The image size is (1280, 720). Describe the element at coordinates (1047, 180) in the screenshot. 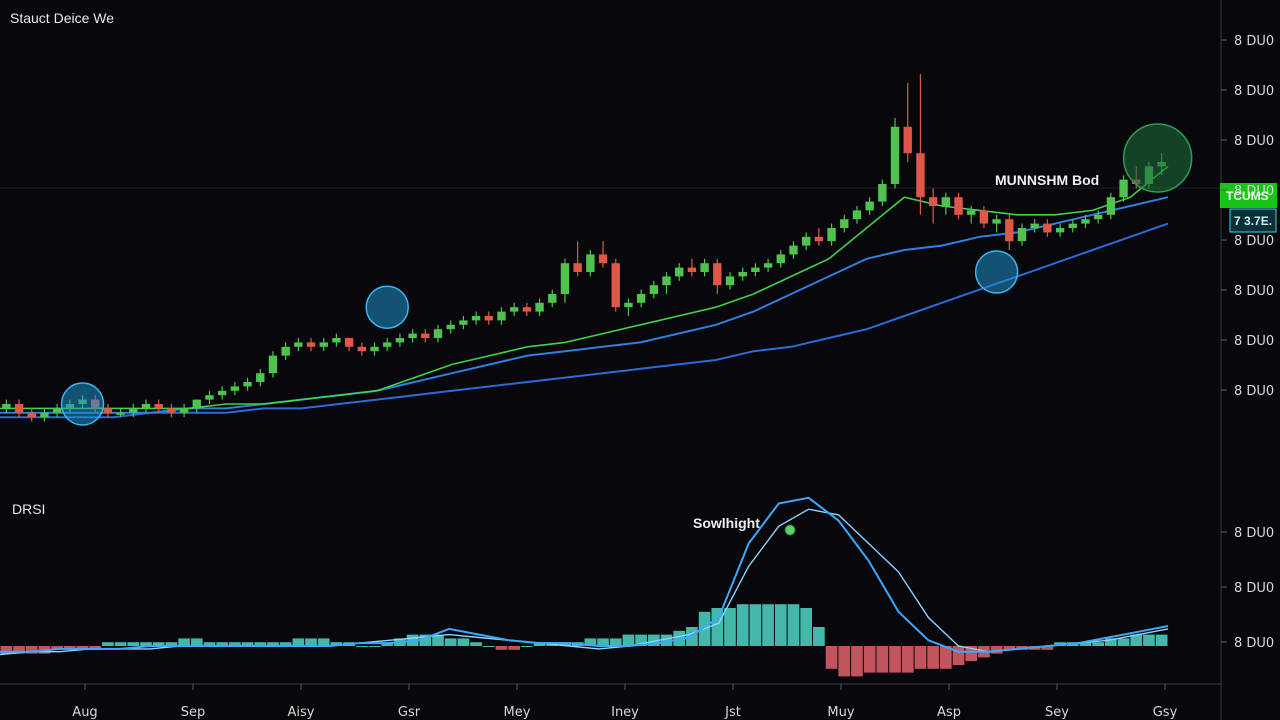

I see `price-annotation: MUNNSHM Bod` at that location.